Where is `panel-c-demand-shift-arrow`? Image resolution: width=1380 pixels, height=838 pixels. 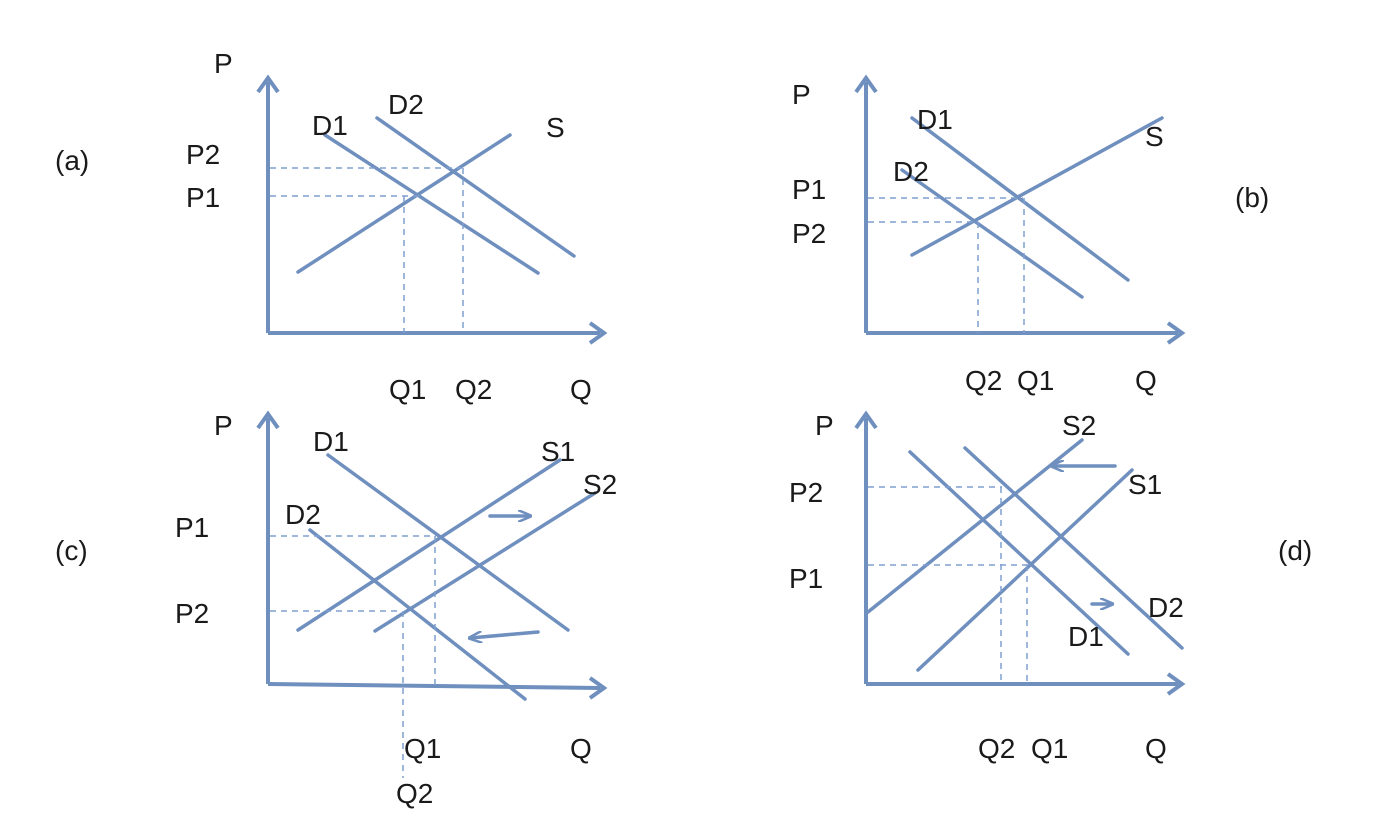 panel-c-demand-shift-arrow is located at coordinates (505, 634).